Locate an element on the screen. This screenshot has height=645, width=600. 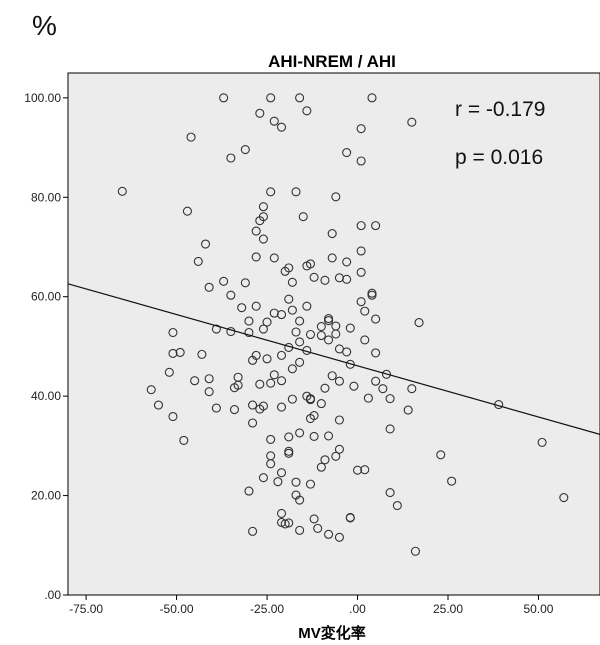
y-tick-label: 40.00 is located at coordinates (46, 396).